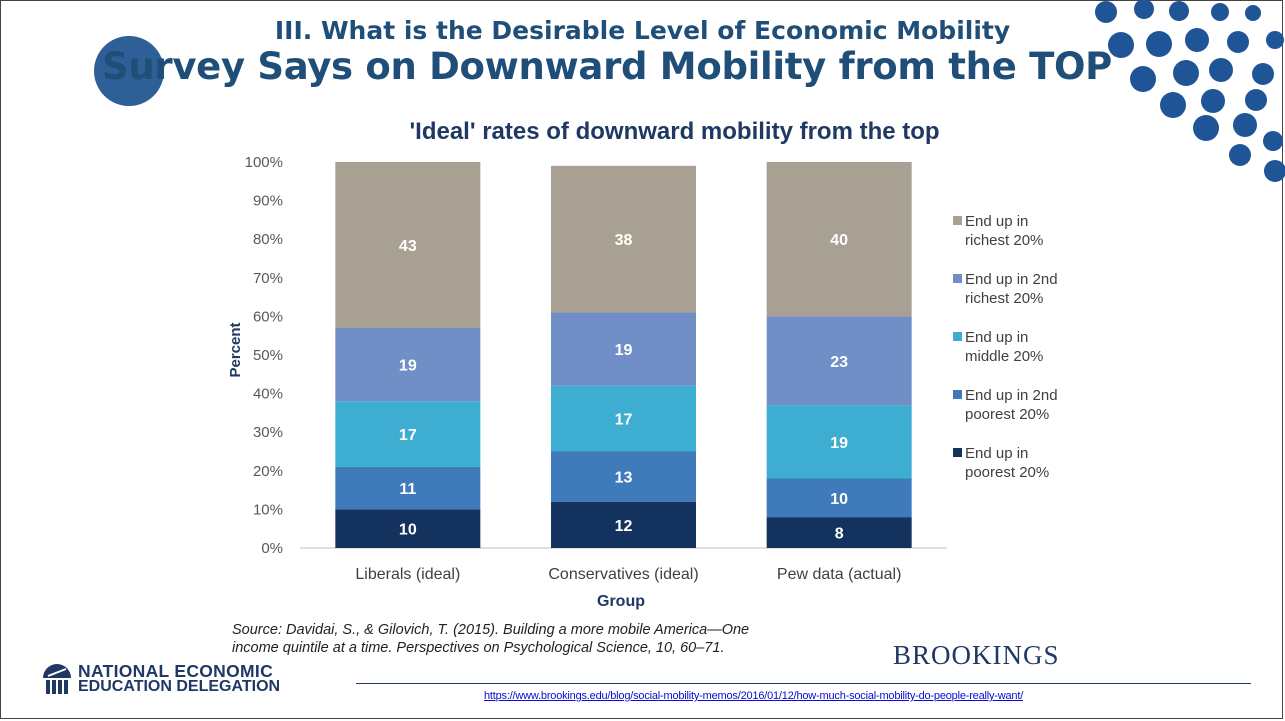 This screenshot has height=721, width=1285. What do you see at coordinates (976, 655) in the screenshot?
I see `brookings-logo-text: BROOKINGS` at bounding box center [976, 655].